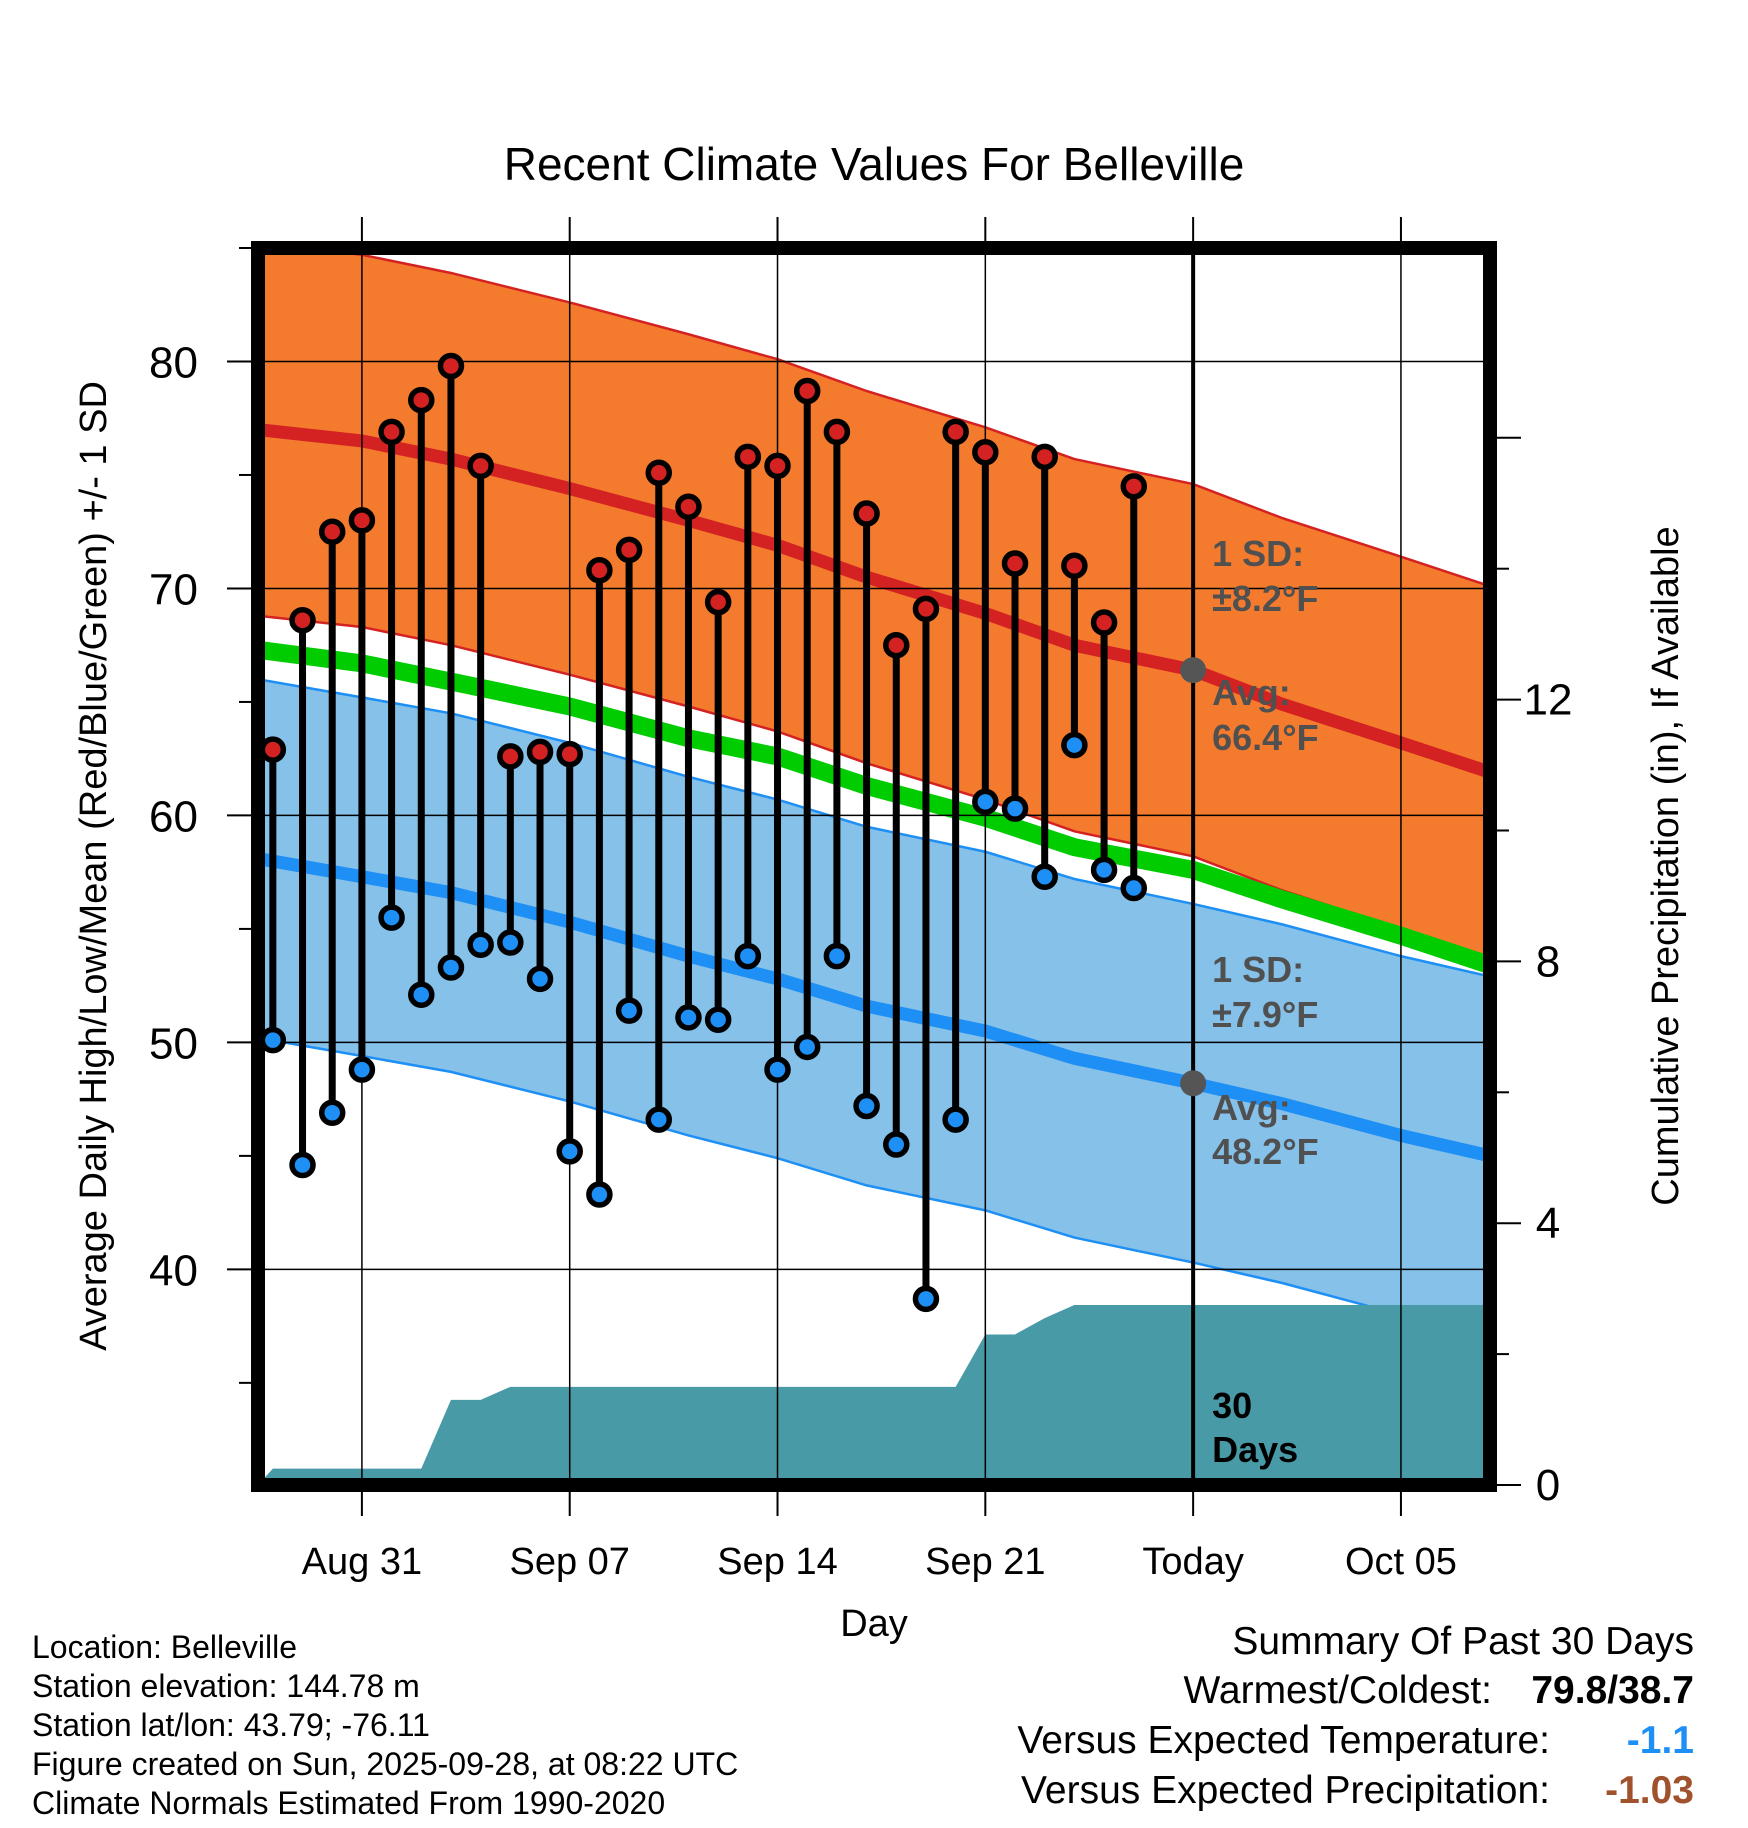 The image size is (1748, 1828). What do you see at coordinates (1265, 737) in the screenshot?
I see `high-avg-value: 66.4°F` at bounding box center [1265, 737].